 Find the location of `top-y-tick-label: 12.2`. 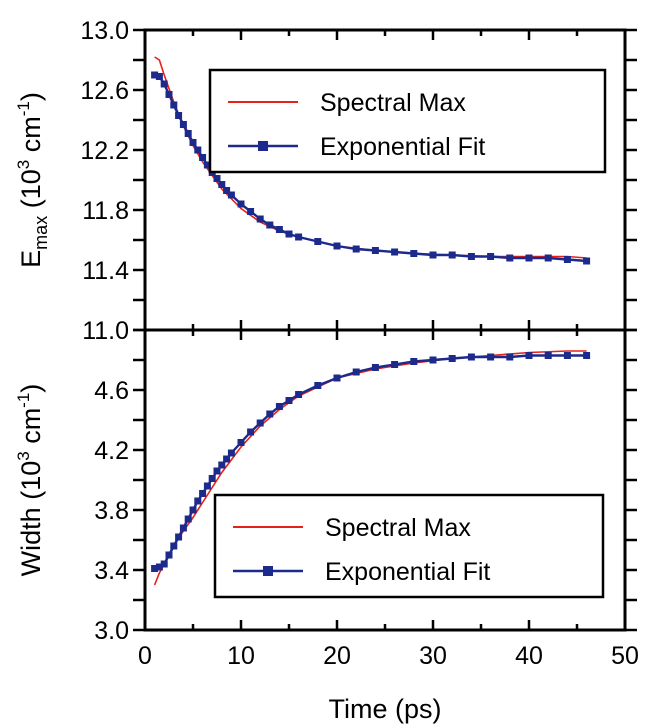

top-y-tick-label: 12.2 is located at coordinates (104, 151).